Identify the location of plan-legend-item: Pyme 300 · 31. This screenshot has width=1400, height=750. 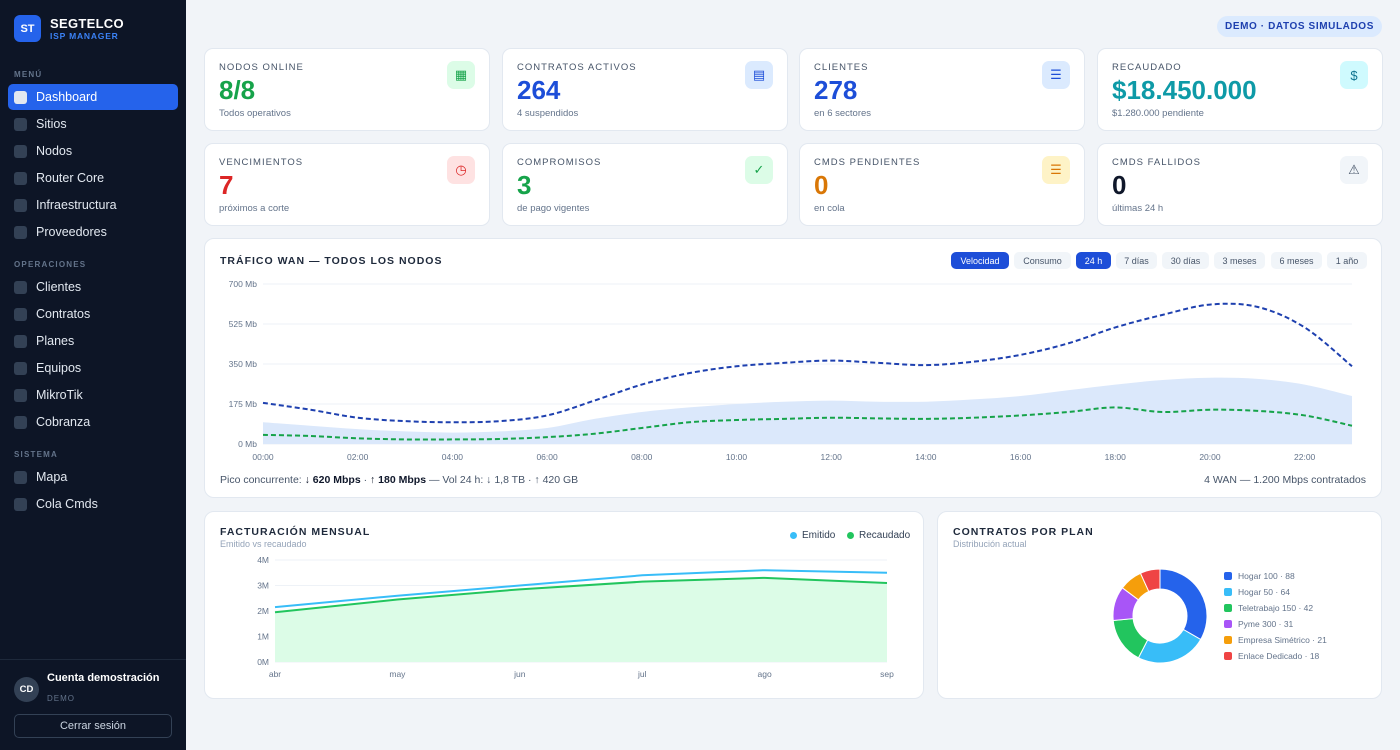
(1275, 624).